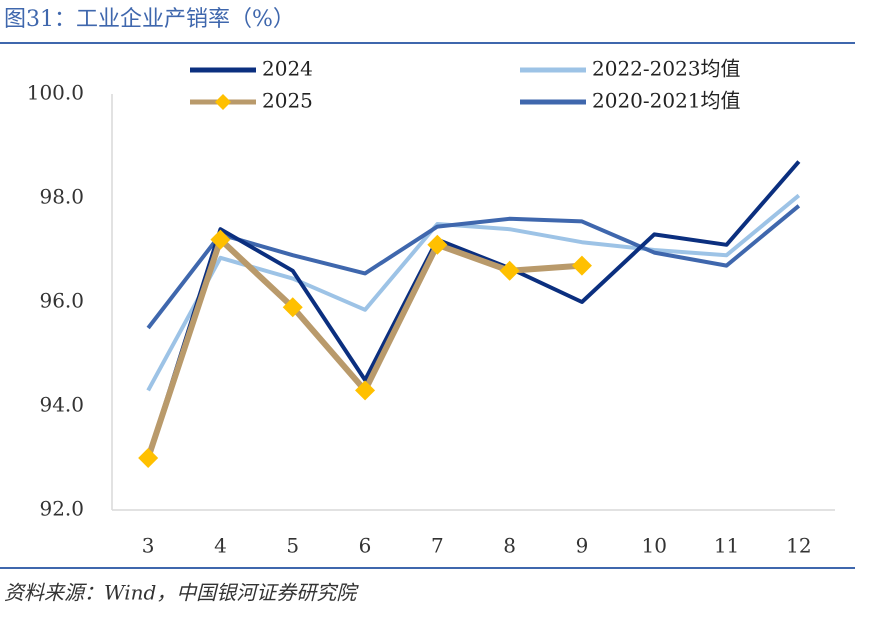  What do you see at coordinates (149, 19) in the screenshot?
I see `chart-title: 图31：工业企业产销率（%）` at bounding box center [149, 19].